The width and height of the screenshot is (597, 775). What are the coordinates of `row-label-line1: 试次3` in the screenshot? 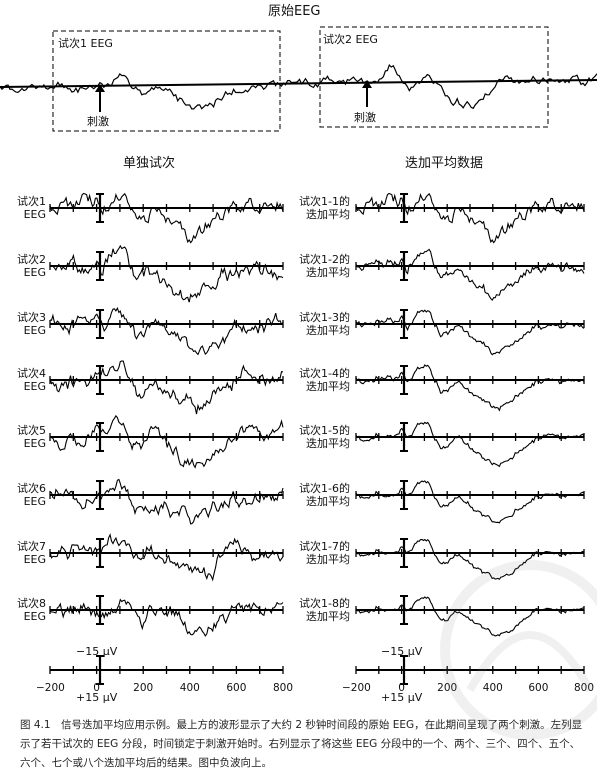 It's located at (31, 317).